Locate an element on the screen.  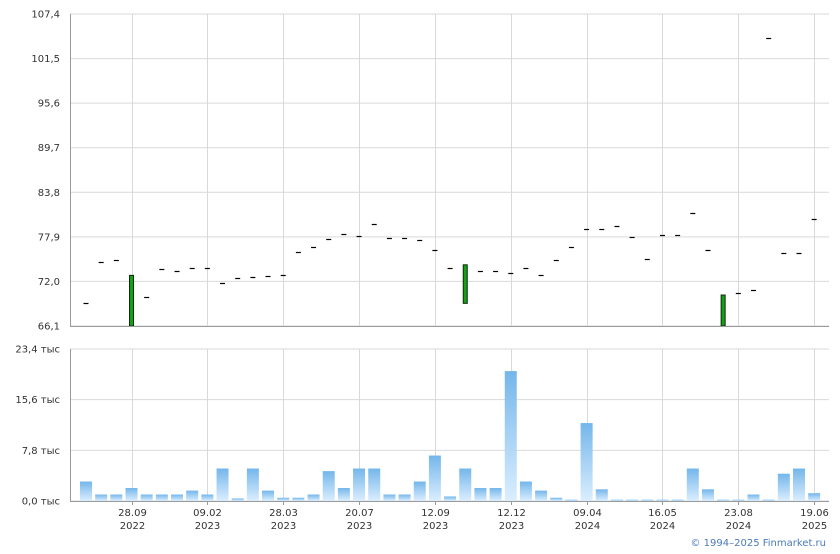
price-y-tick: 83,8 is located at coordinates (49, 193).